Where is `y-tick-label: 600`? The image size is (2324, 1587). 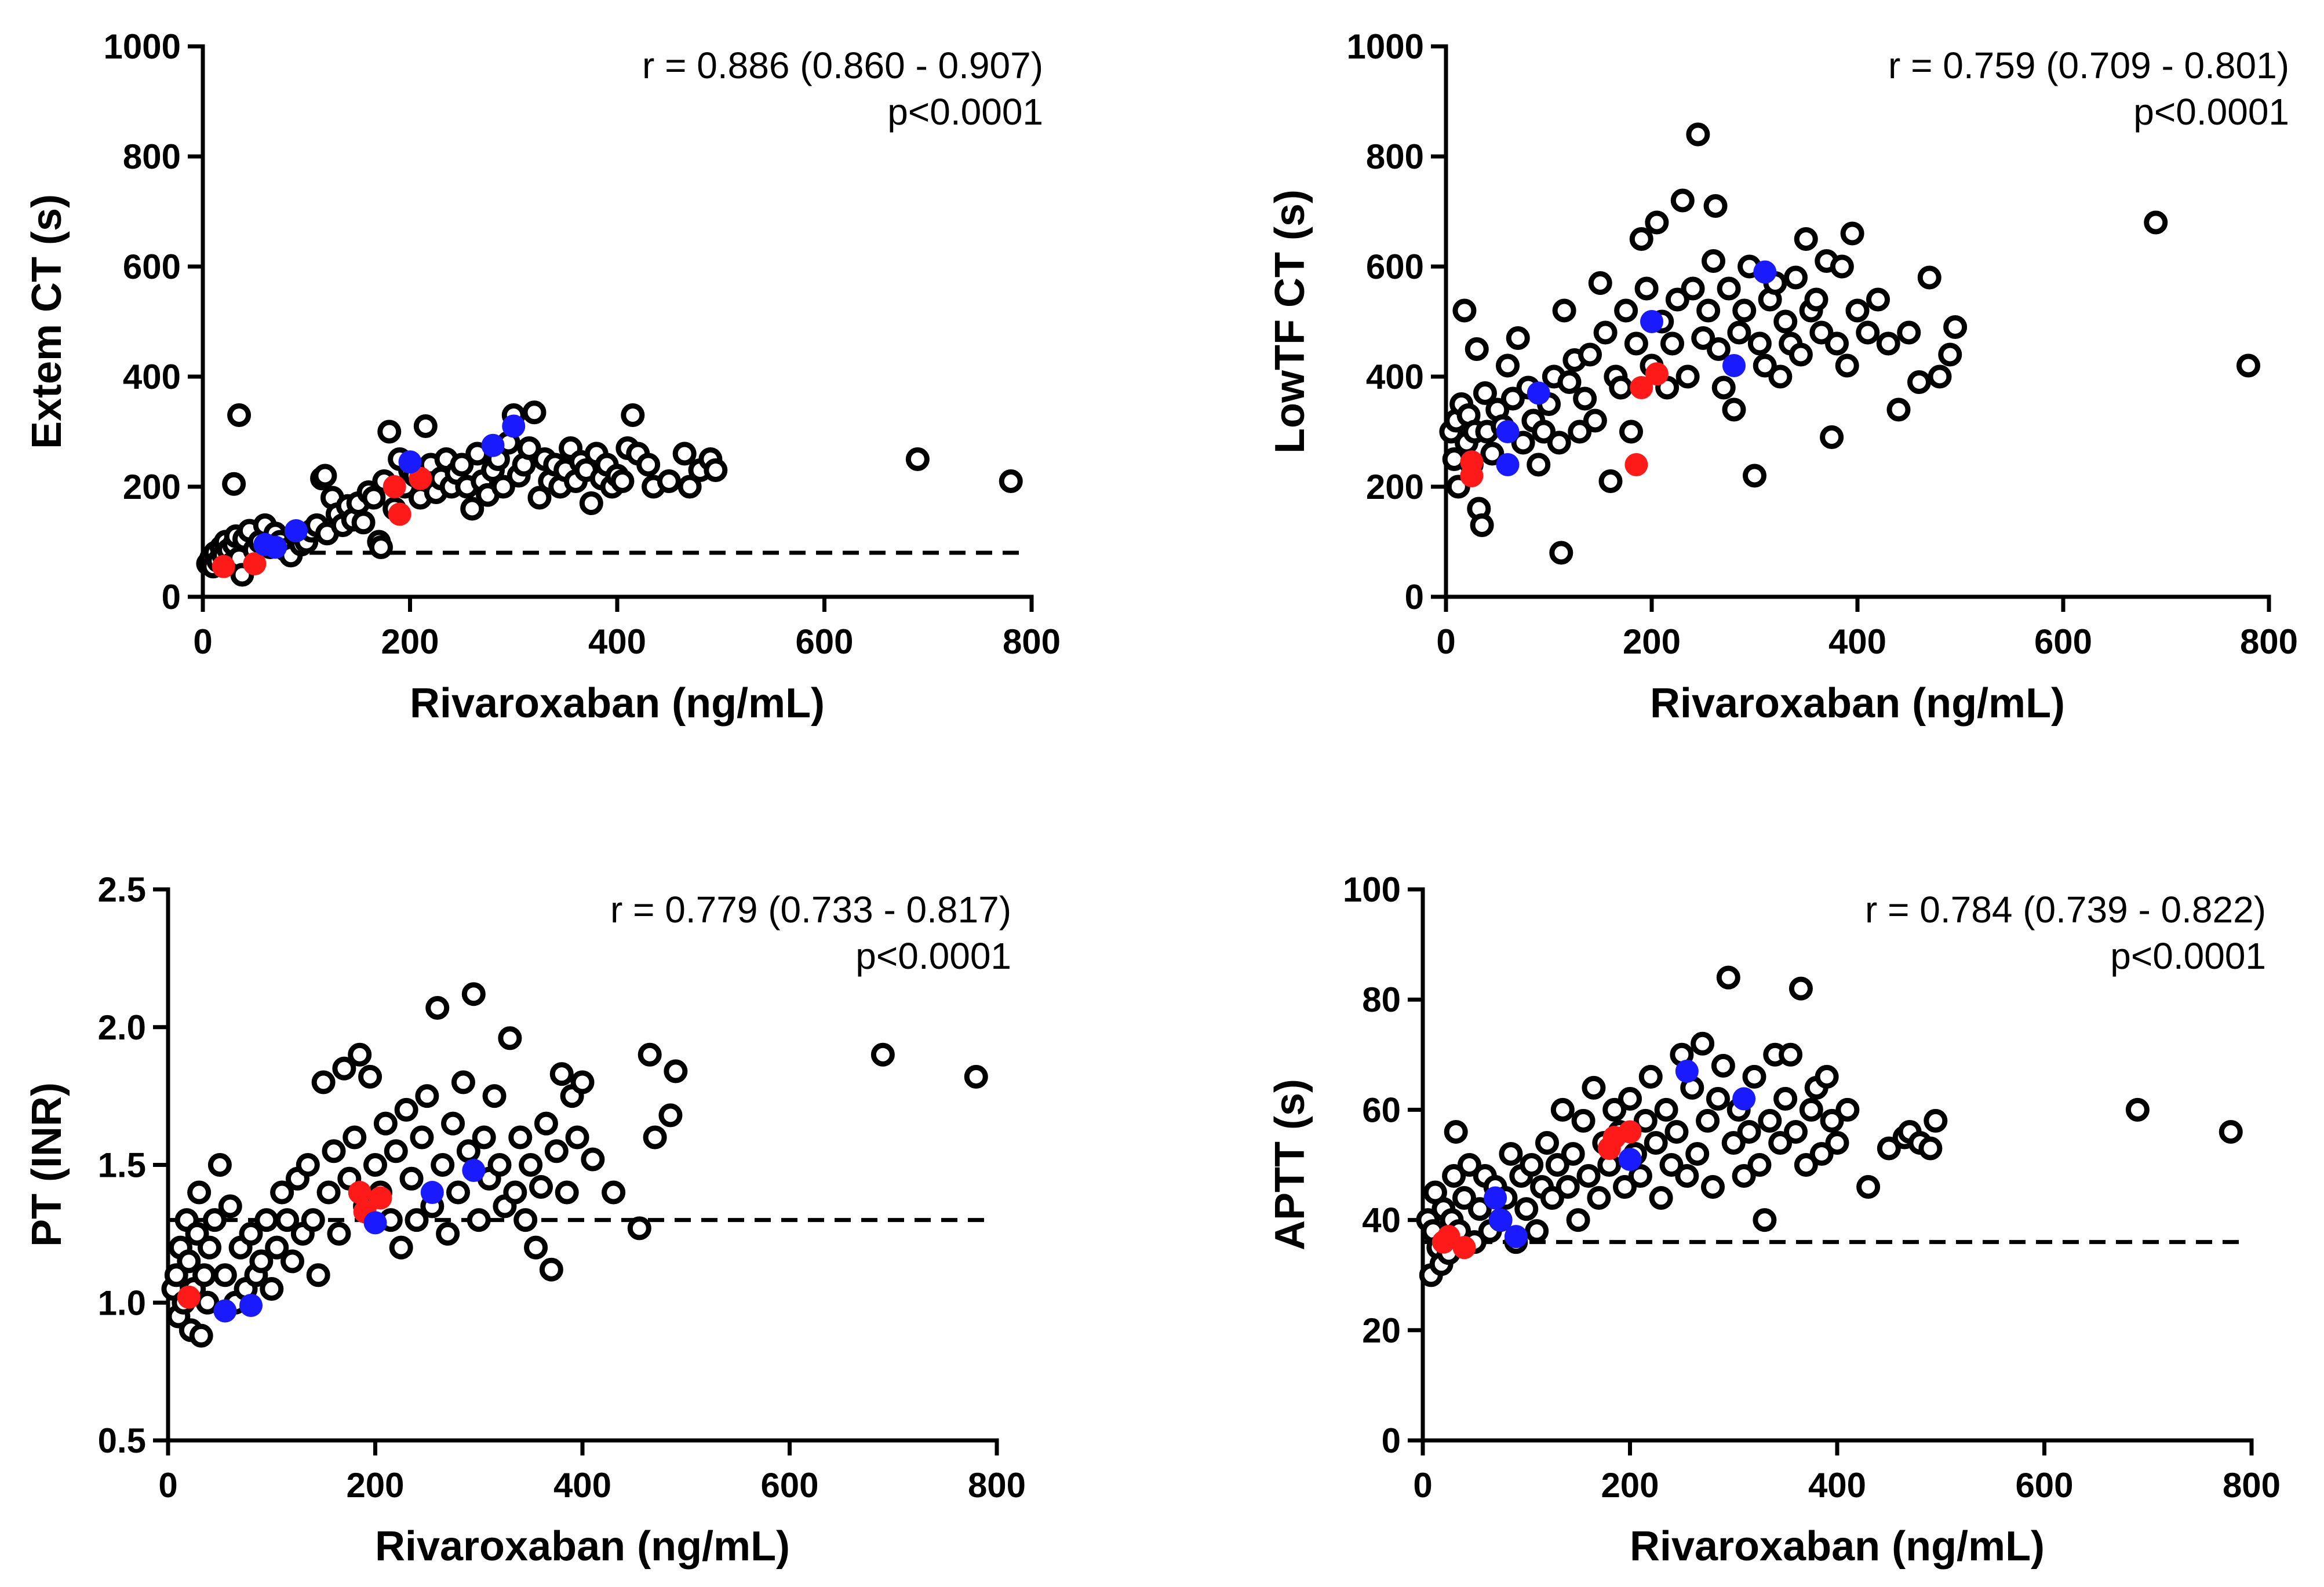 y-tick-label: 600 is located at coordinates (1395, 266).